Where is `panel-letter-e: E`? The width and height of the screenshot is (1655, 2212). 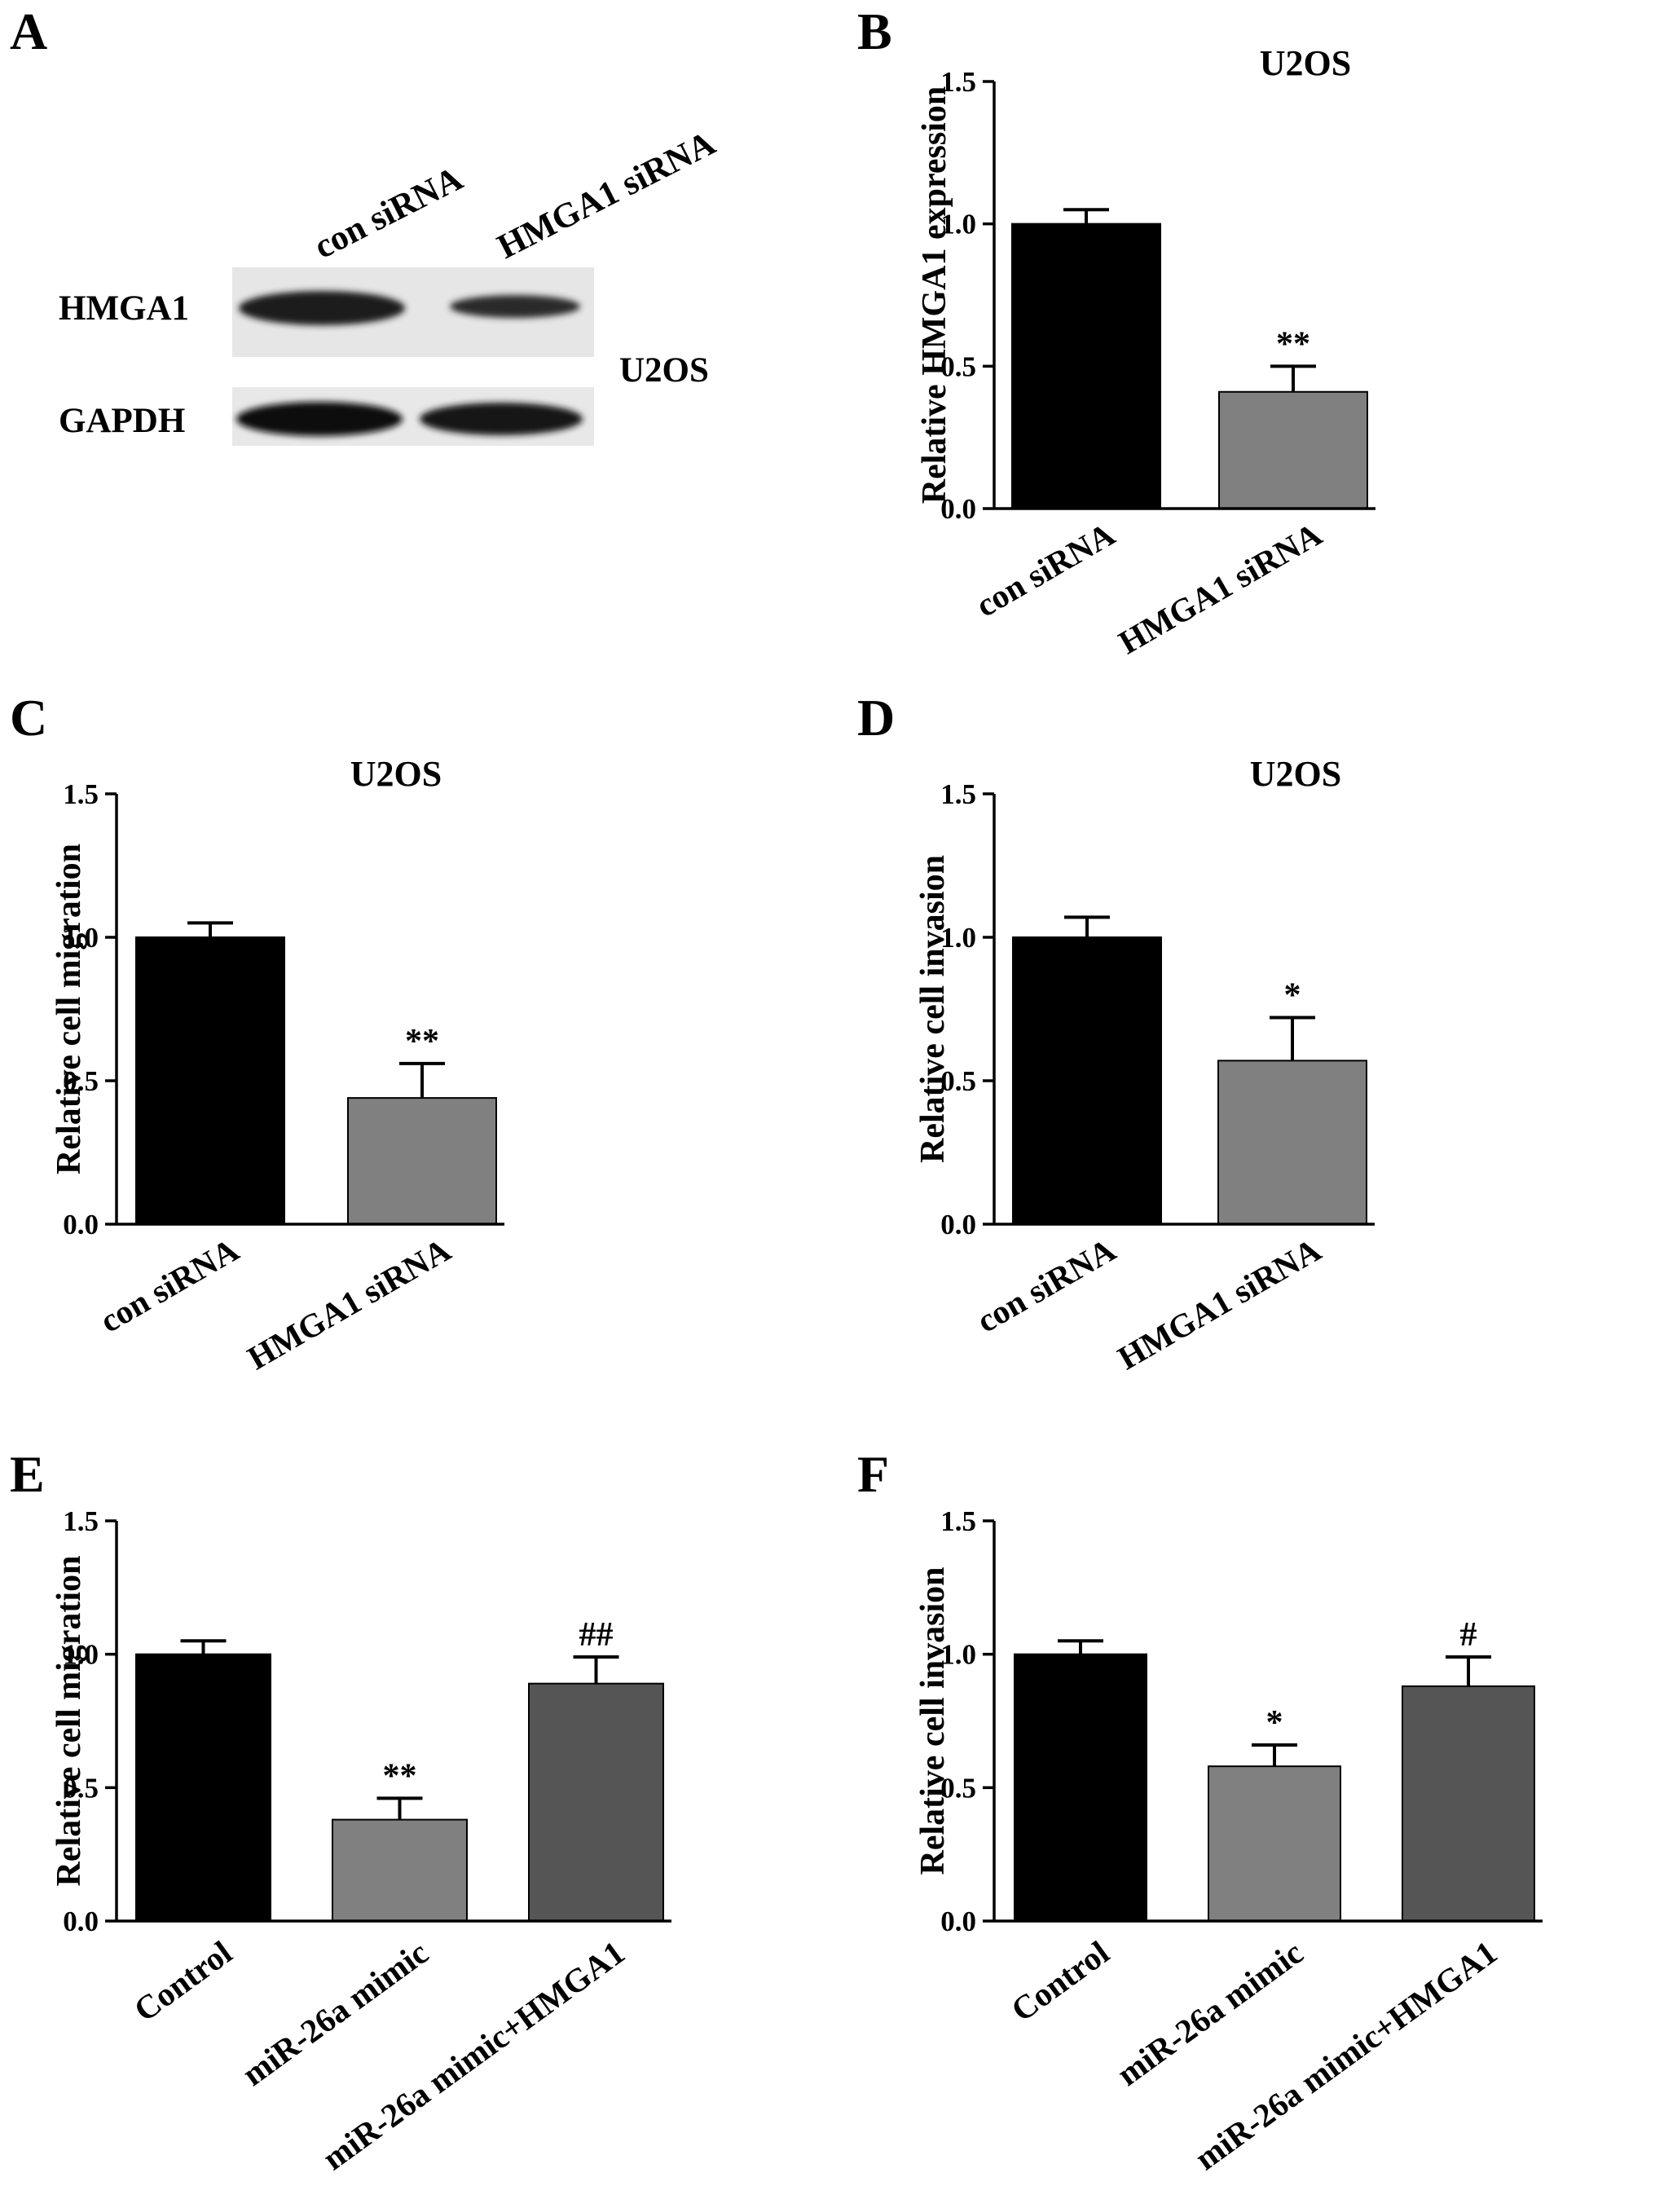
panel-letter-e: E is located at coordinates (27, 1474).